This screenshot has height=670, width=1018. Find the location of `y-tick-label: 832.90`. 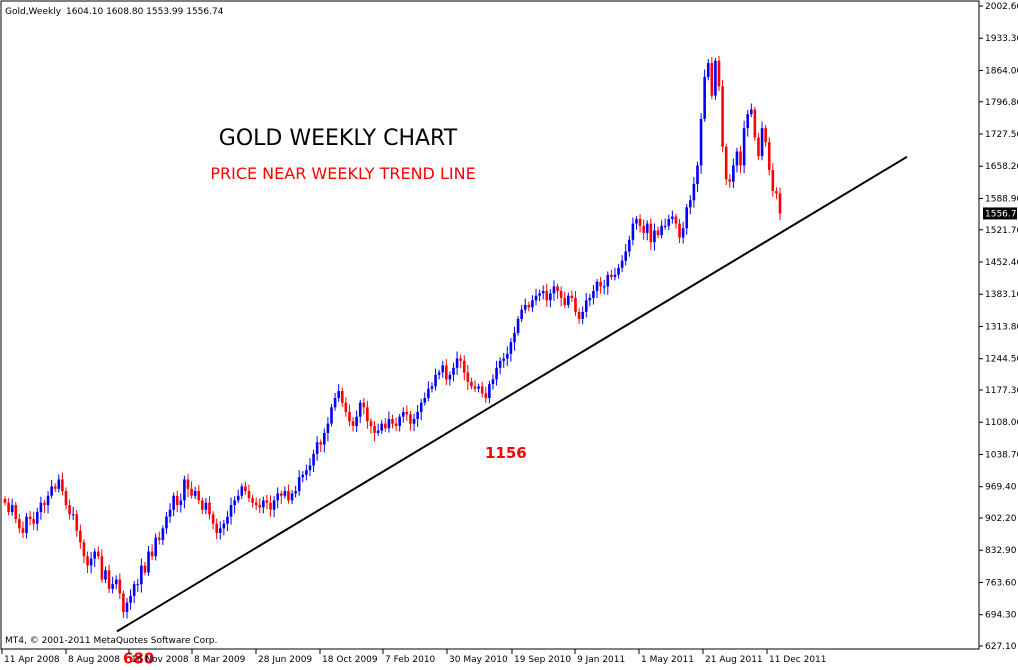

y-tick-label: 832.90 is located at coordinates (1001, 551).